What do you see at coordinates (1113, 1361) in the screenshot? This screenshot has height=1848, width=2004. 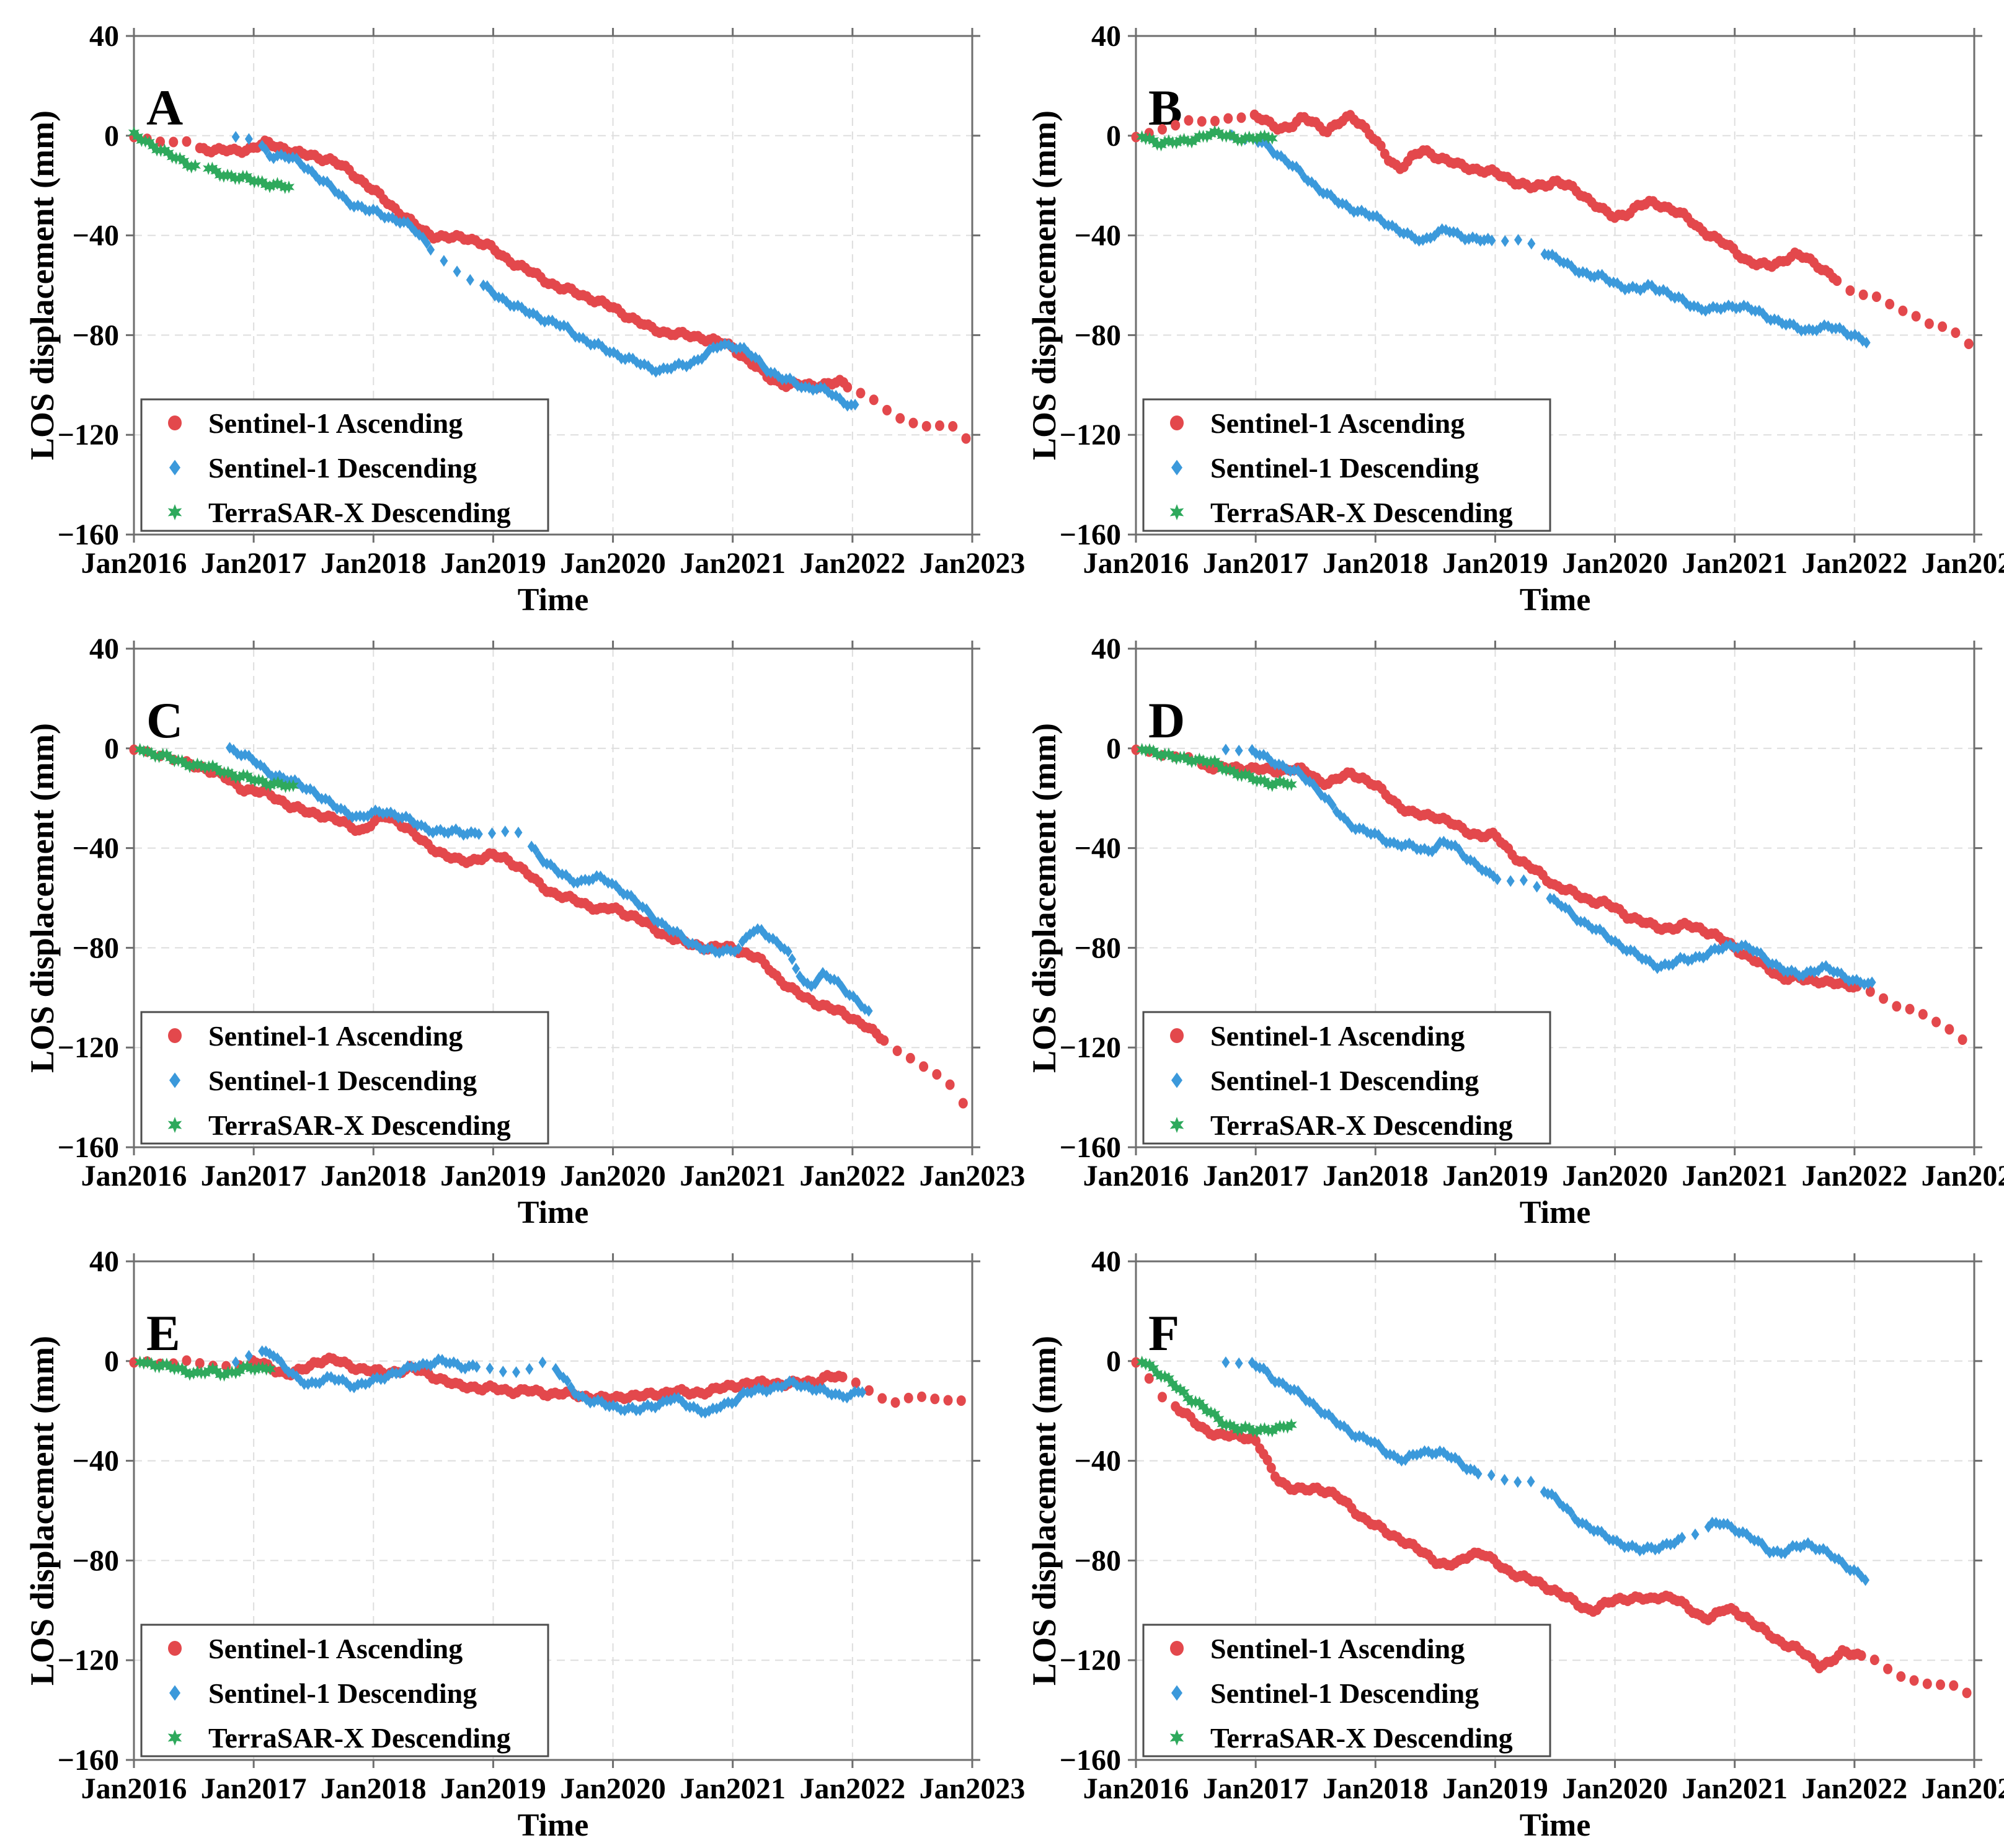 I see `y-tick-label: 0` at bounding box center [1113, 1361].